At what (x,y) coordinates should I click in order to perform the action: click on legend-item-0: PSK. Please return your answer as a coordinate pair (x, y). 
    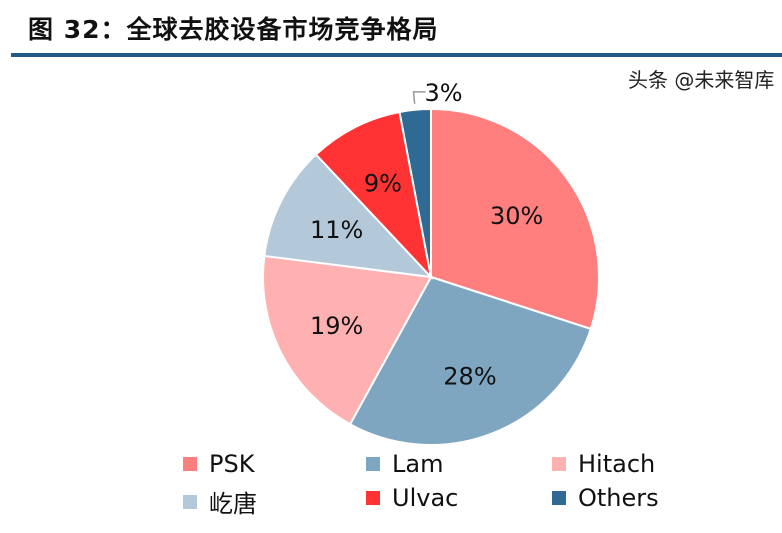
    Looking at the image, I should click on (218, 464).